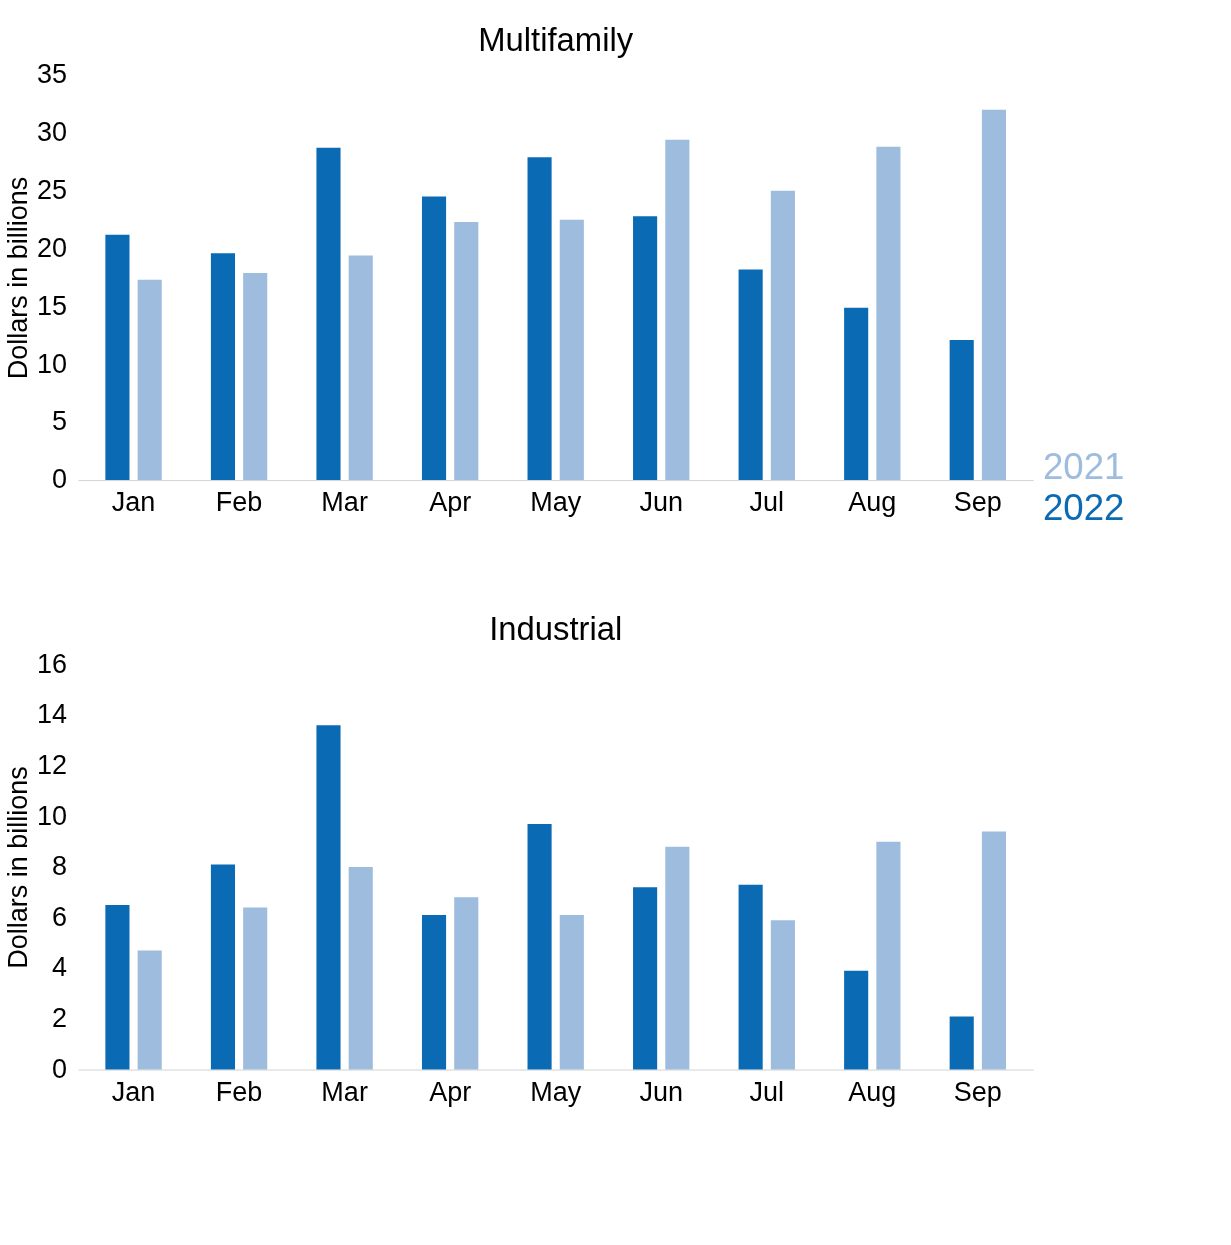 The image size is (1231, 1245). Describe the element at coordinates (52, 189) in the screenshot. I see `y-tick-label: 25` at that location.